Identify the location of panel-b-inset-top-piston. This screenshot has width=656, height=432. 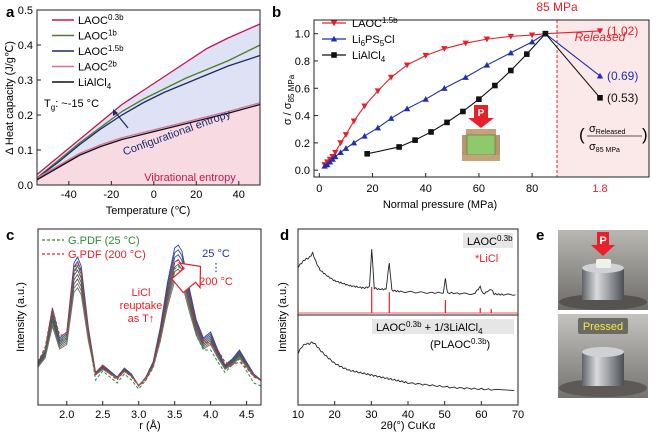
(481, 132).